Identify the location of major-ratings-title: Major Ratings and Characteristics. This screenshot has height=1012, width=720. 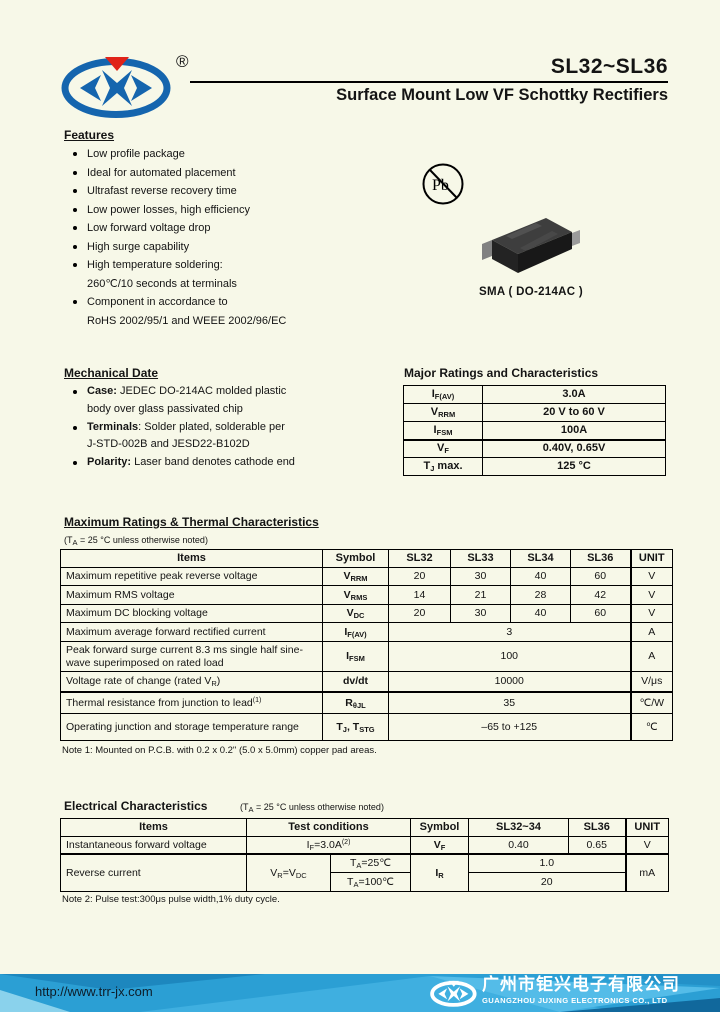
(501, 373).